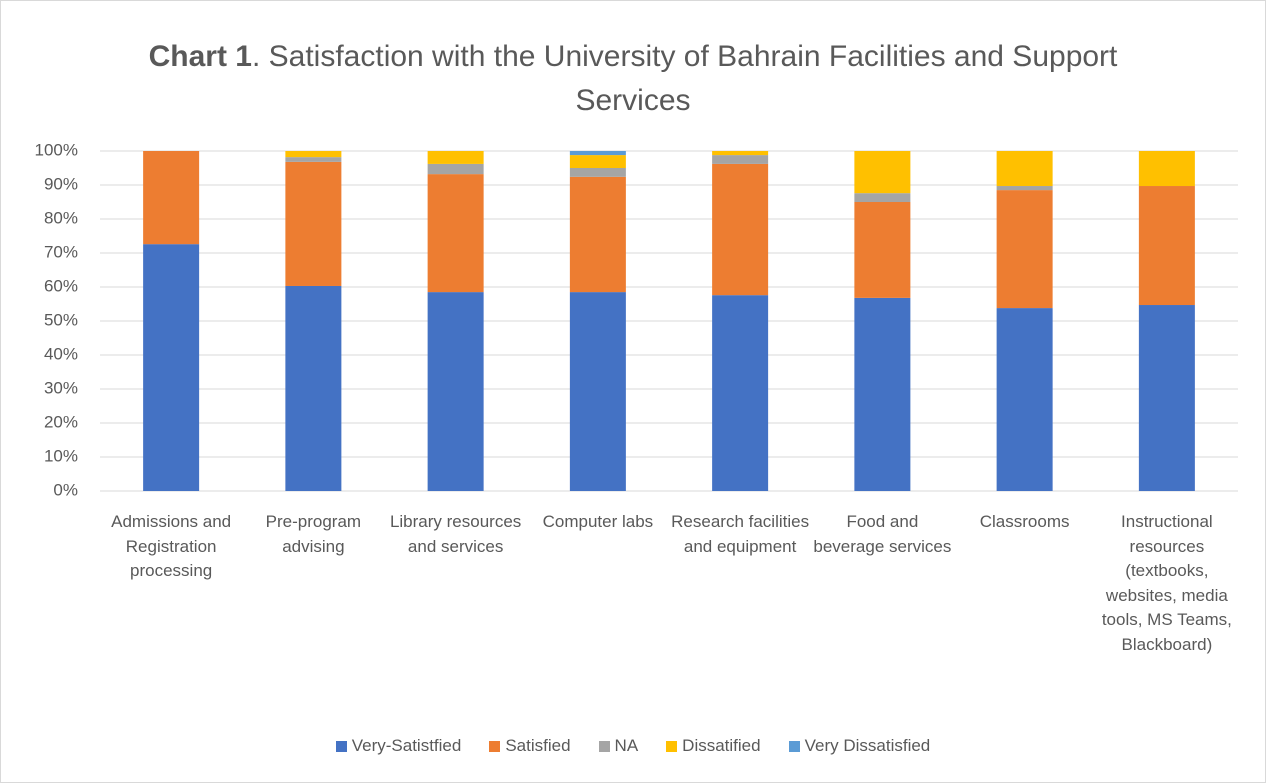 Image resolution: width=1266 pixels, height=783 pixels. What do you see at coordinates (740, 534) in the screenshot?
I see `x-tick-label: Research facilities and equipment` at bounding box center [740, 534].